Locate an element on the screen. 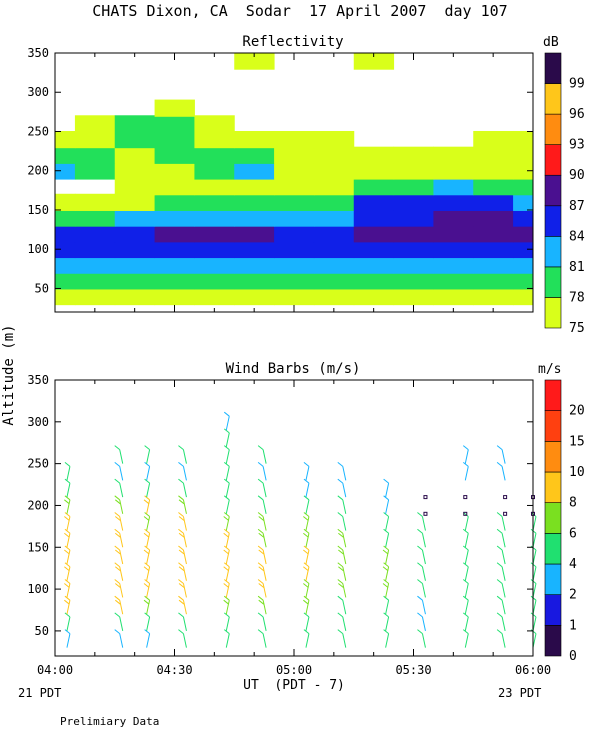 Image resolution: width=600 pixels, height=754 pixels. panel2-xtick-label: 05:30 is located at coordinates (413, 670).